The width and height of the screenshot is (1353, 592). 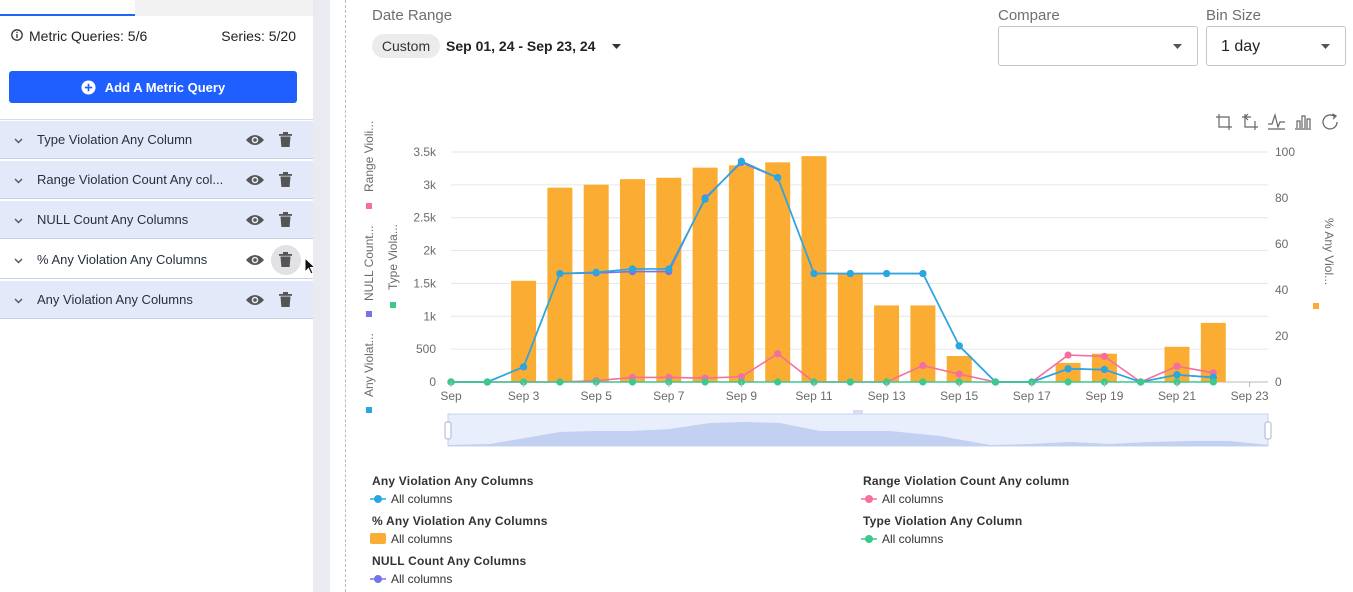 I want to click on y-right-tick-label: 40, so click(x=1282, y=290).